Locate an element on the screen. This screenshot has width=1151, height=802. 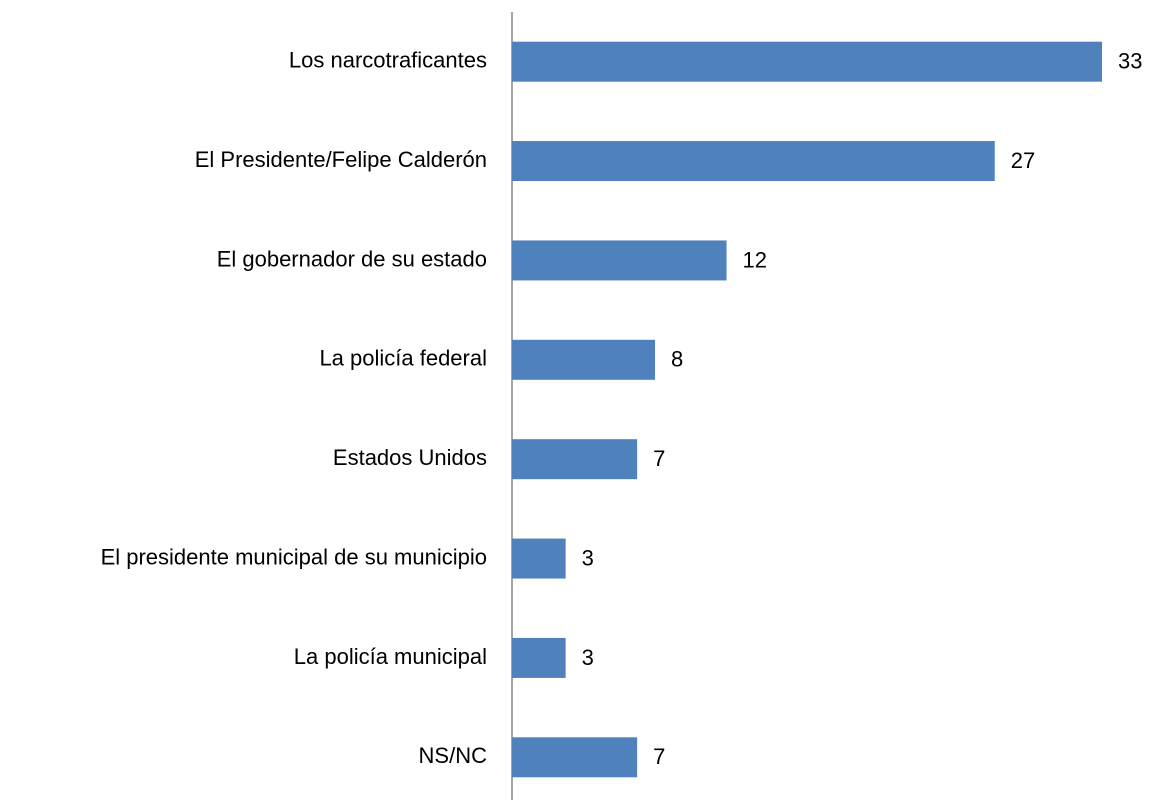
category-label: El presidente municipal de su municipio is located at coordinates (294, 556).